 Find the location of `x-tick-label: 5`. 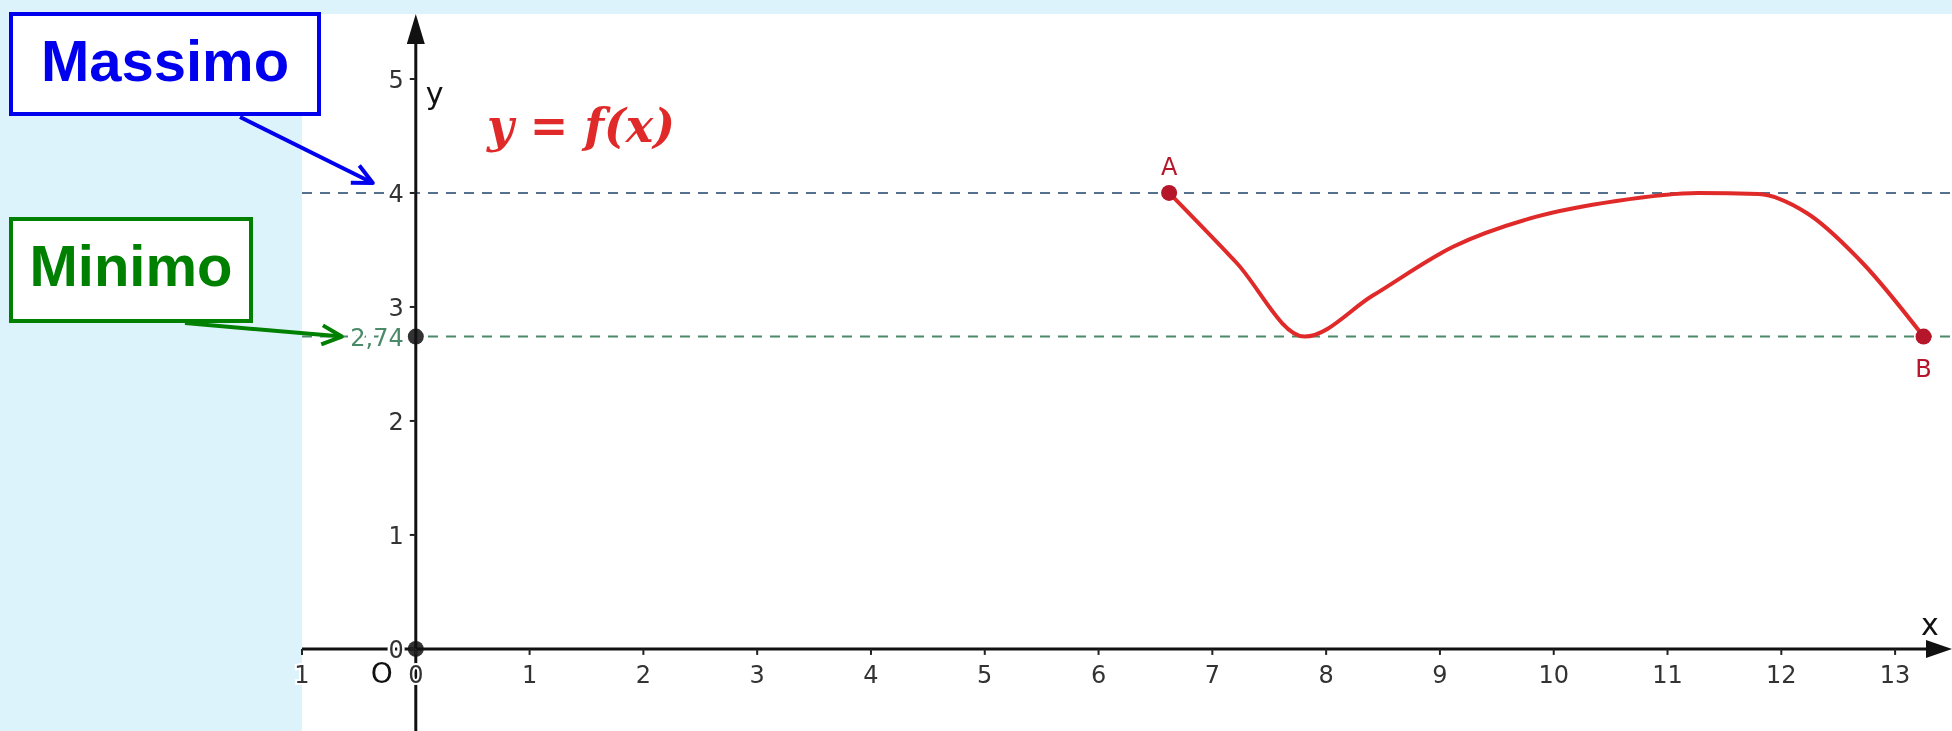

x-tick-label: 5 is located at coordinates (985, 674).